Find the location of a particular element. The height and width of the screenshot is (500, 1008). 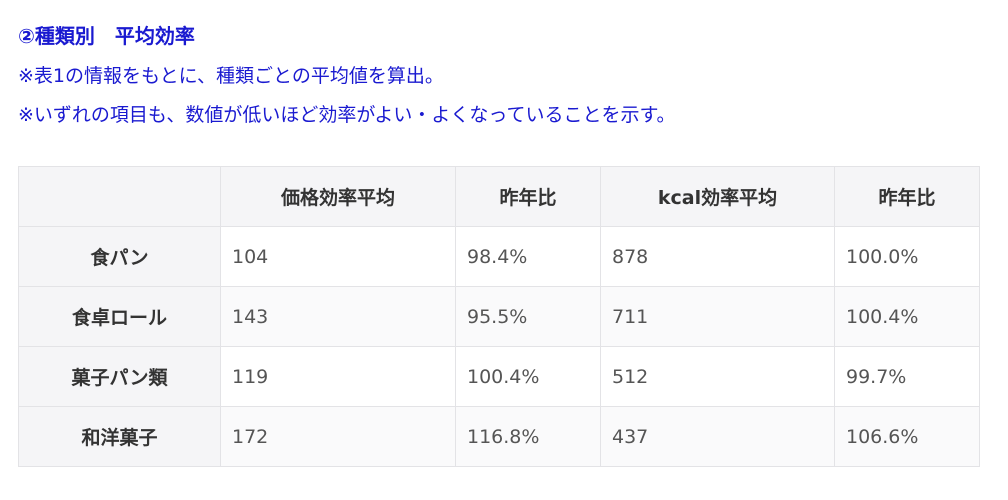

kcal-efficiency-cell: 711 is located at coordinates (717, 316).